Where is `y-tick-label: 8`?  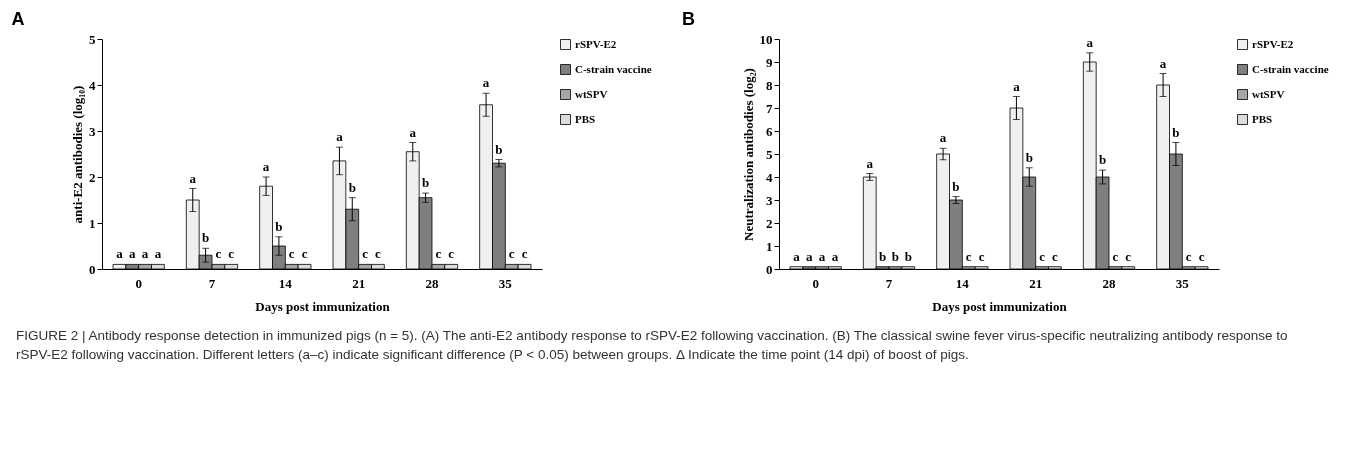
y-tick-label: 8 is located at coordinates (769, 85).